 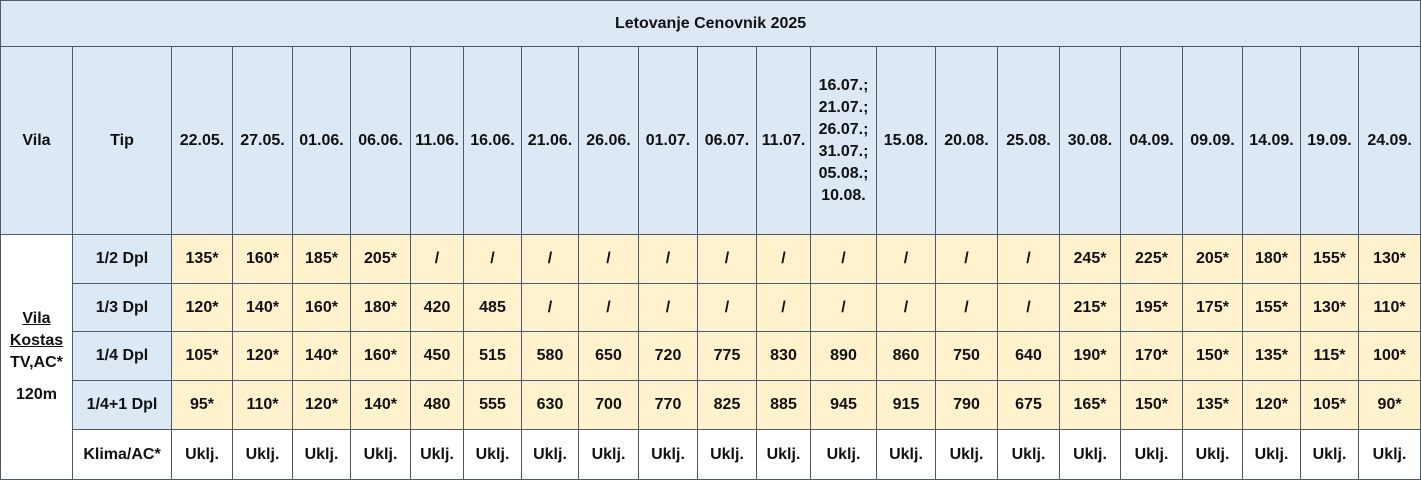 What do you see at coordinates (843, 356) in the screenshot?
I see `price-cell: 890` at bounding box center [843, 356].